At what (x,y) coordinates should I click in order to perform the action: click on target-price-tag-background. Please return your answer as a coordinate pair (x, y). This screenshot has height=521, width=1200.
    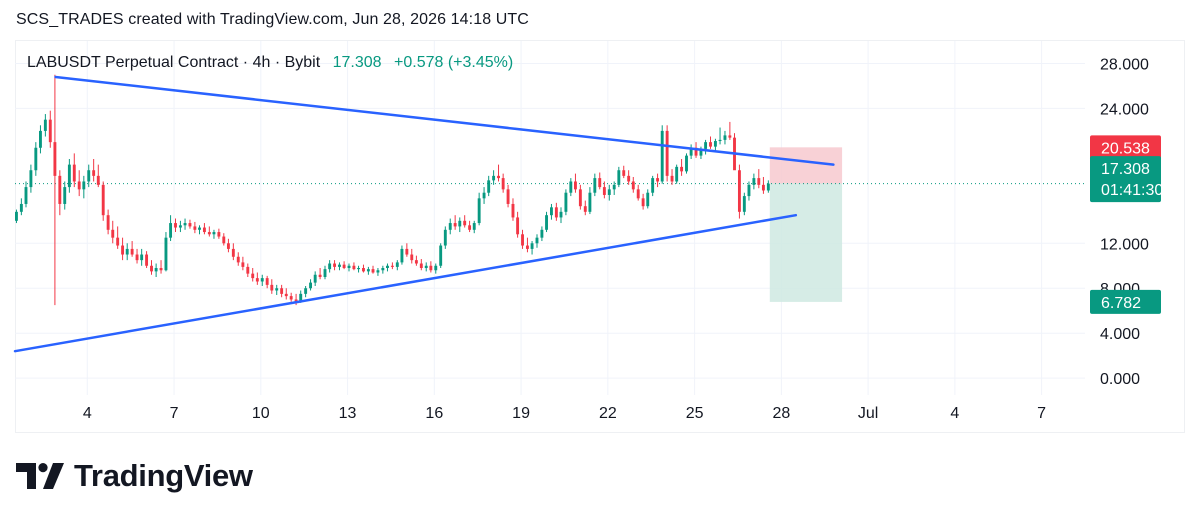
    Looking at the image, I should click on (1125, 301).